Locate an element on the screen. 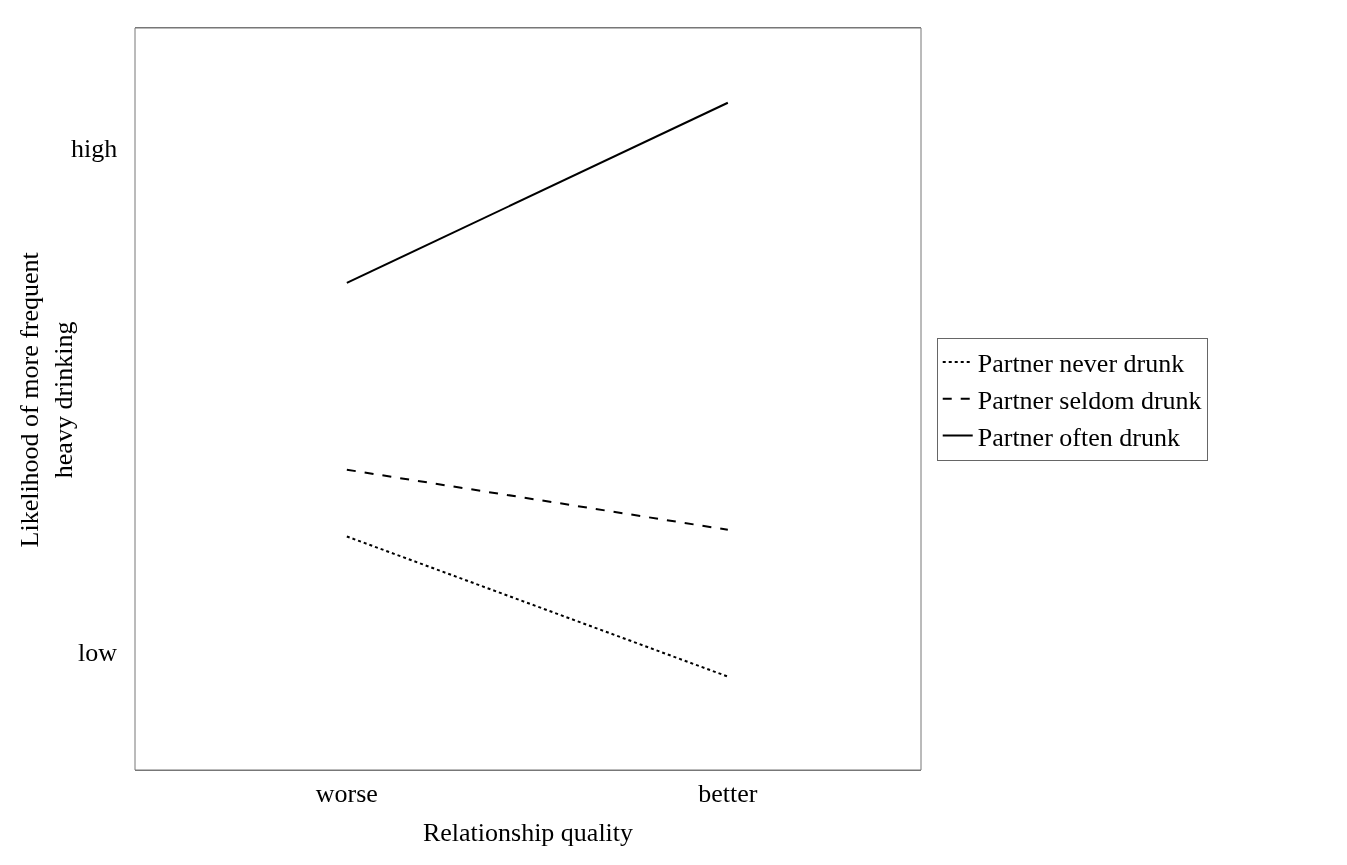  legend-label: Partner often drunk is located at coordinates (1078, 437).